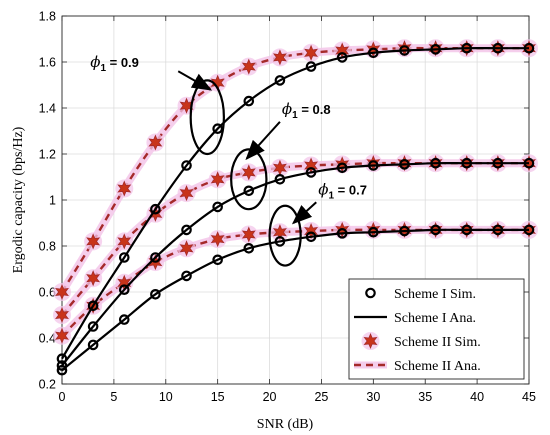 Image resolution: width=550 pixels, height=435 pixels. Describe the element at coordinates (47, 109) in the screenshot. I see `y-tick-label: 1.4` at that location.